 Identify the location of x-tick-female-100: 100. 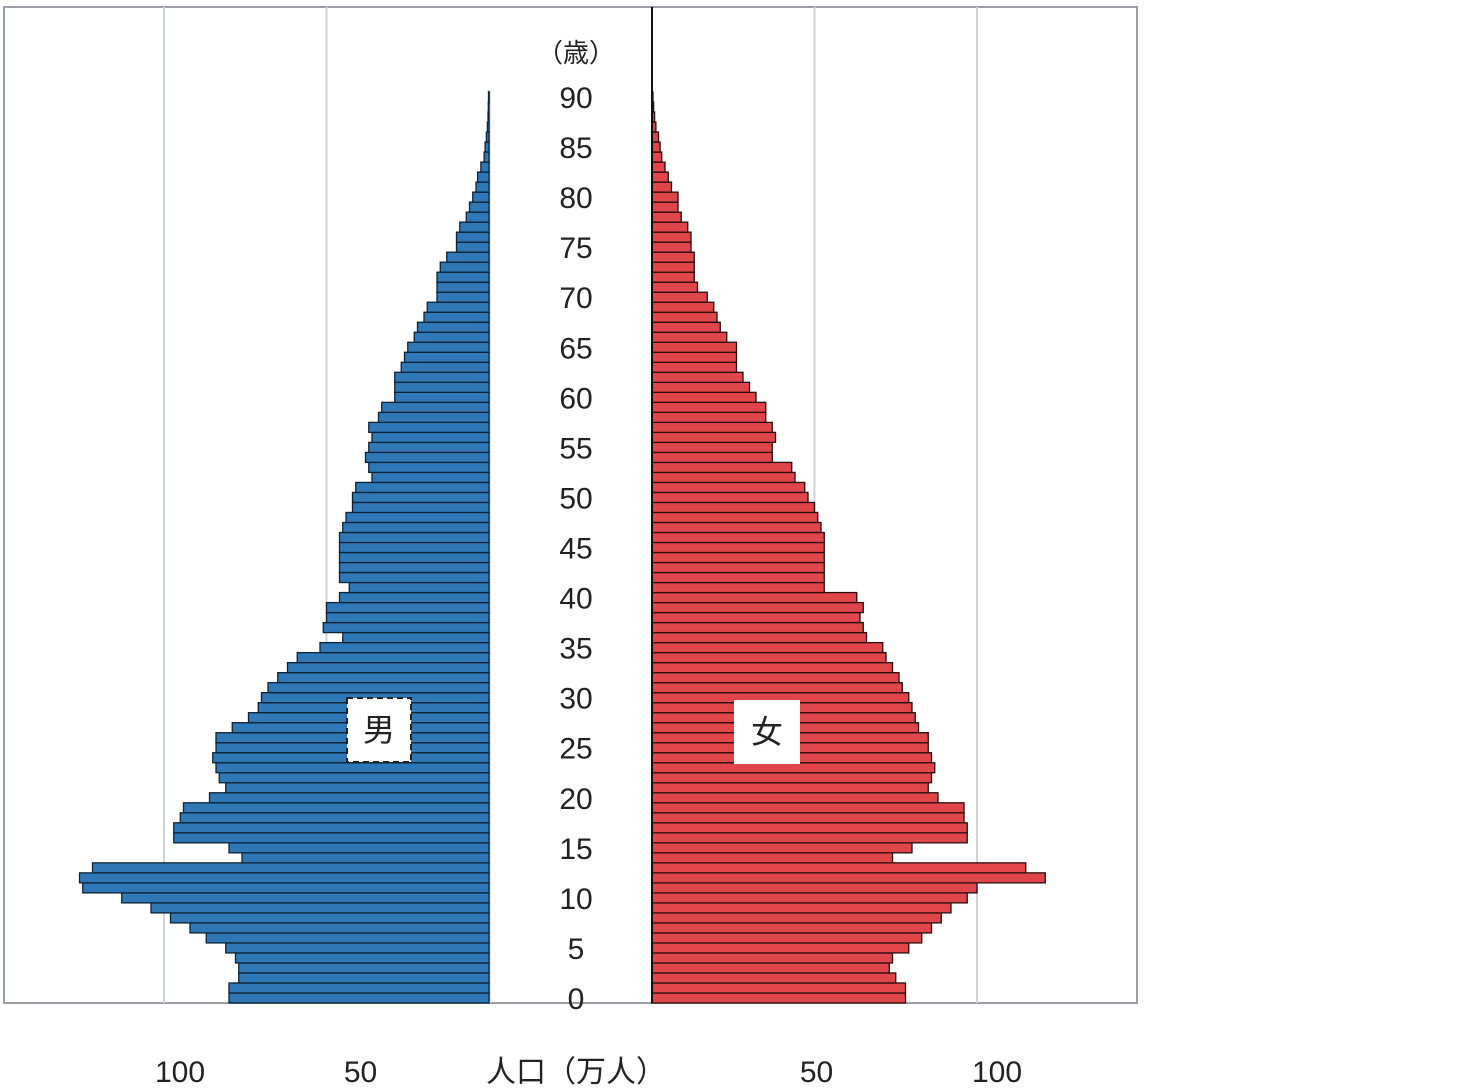
(997, 1072).